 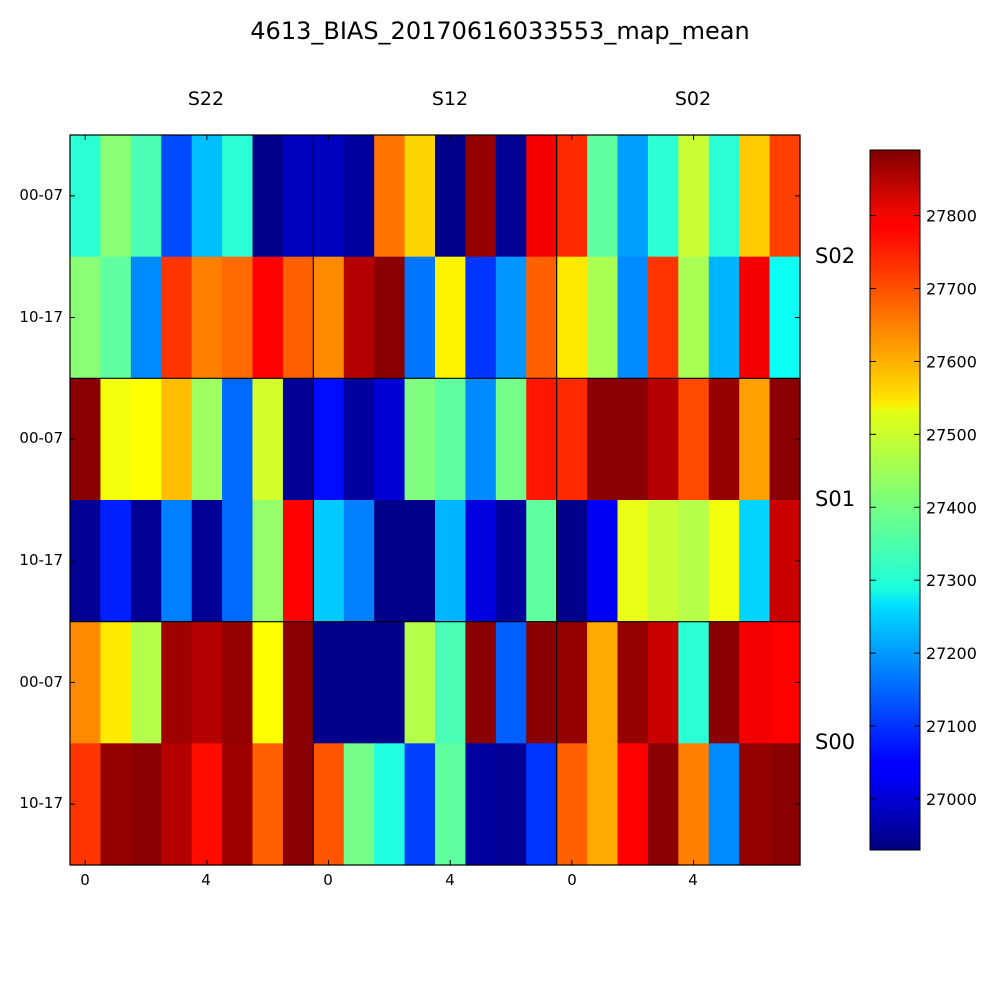 I want to click on heatmap-cell-r1-c16, so click(x=572, y=317).